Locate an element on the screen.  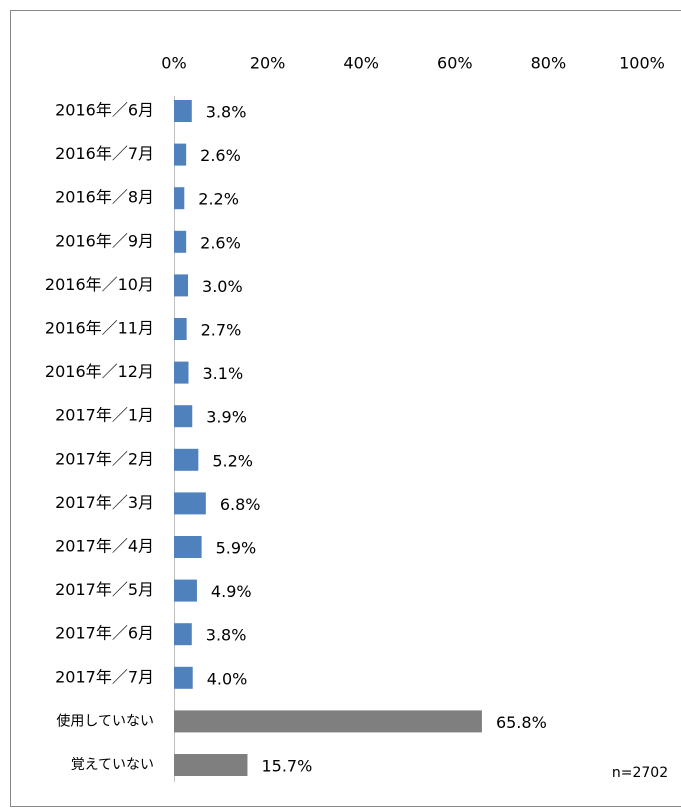
value-label: 6.8% is located at coordinates (240, 504).